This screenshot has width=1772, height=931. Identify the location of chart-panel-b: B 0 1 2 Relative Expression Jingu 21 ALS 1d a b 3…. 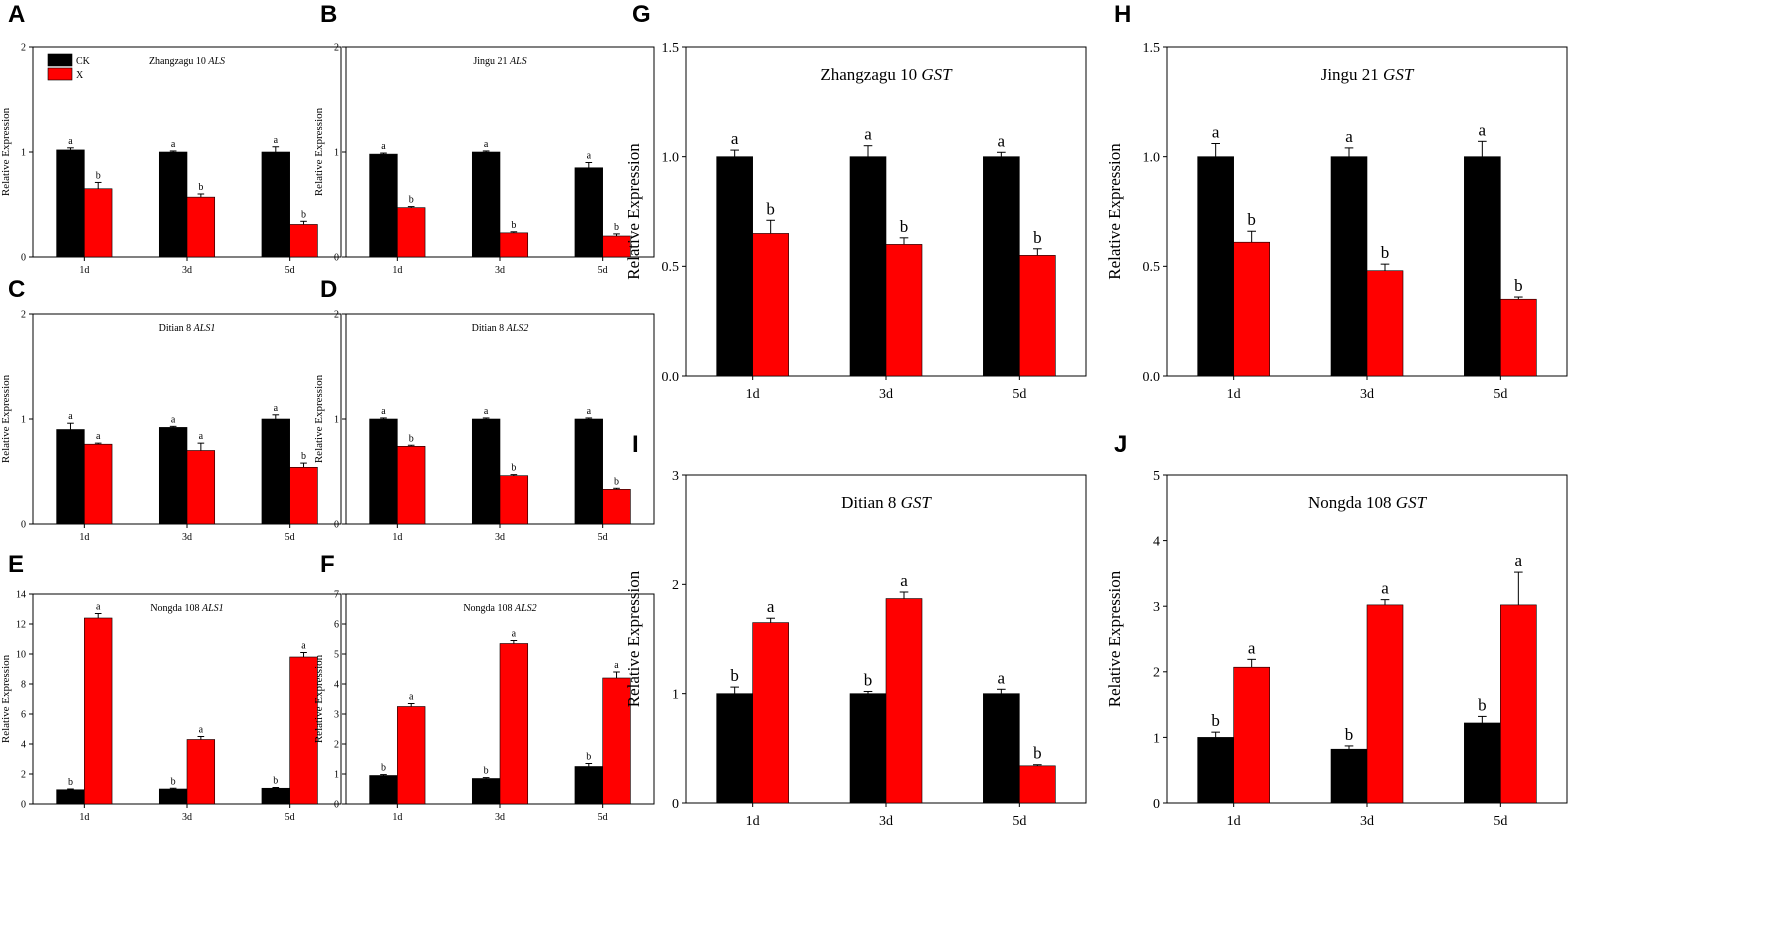
(484, 138).